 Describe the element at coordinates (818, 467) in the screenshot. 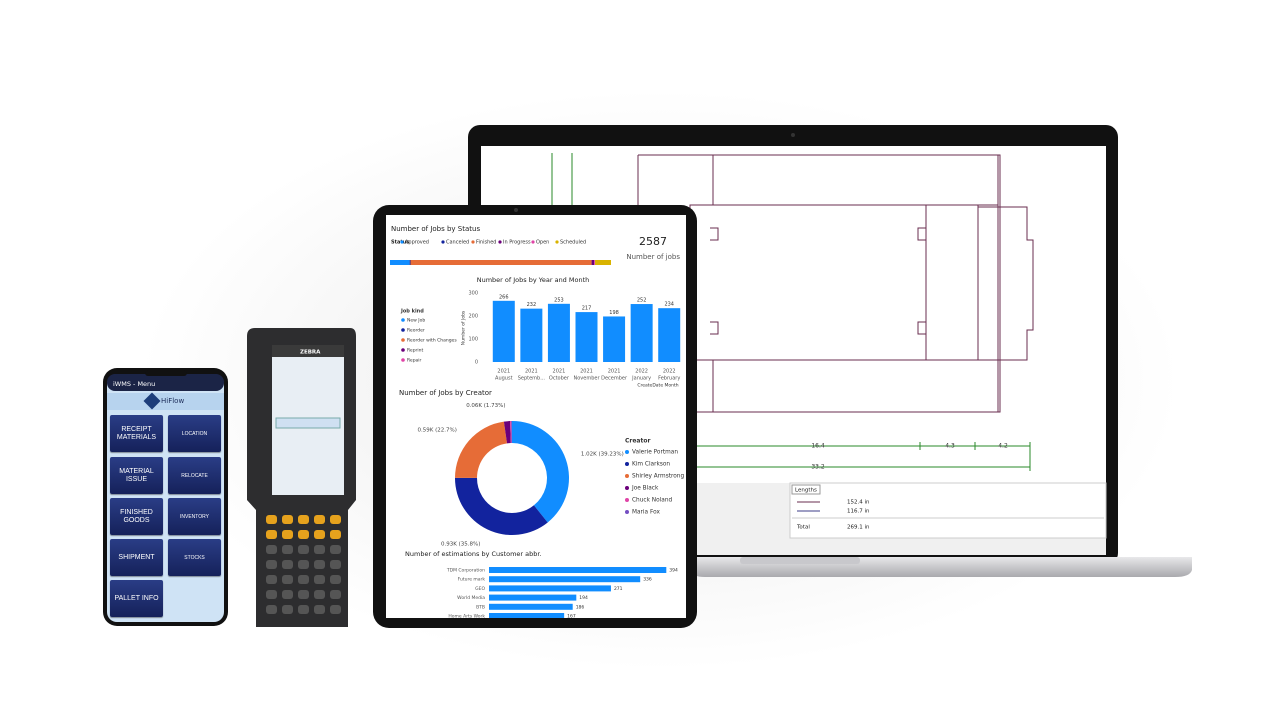

I see `dimension-label: 33.2` at that location.